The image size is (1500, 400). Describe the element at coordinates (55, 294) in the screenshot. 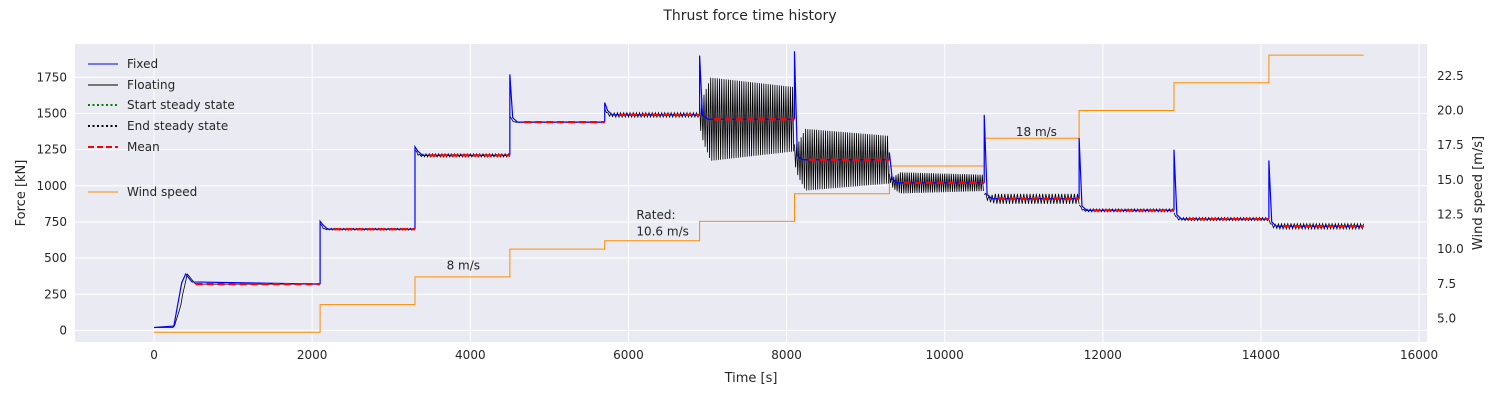

I see `y-tick-label: 250` at that location.